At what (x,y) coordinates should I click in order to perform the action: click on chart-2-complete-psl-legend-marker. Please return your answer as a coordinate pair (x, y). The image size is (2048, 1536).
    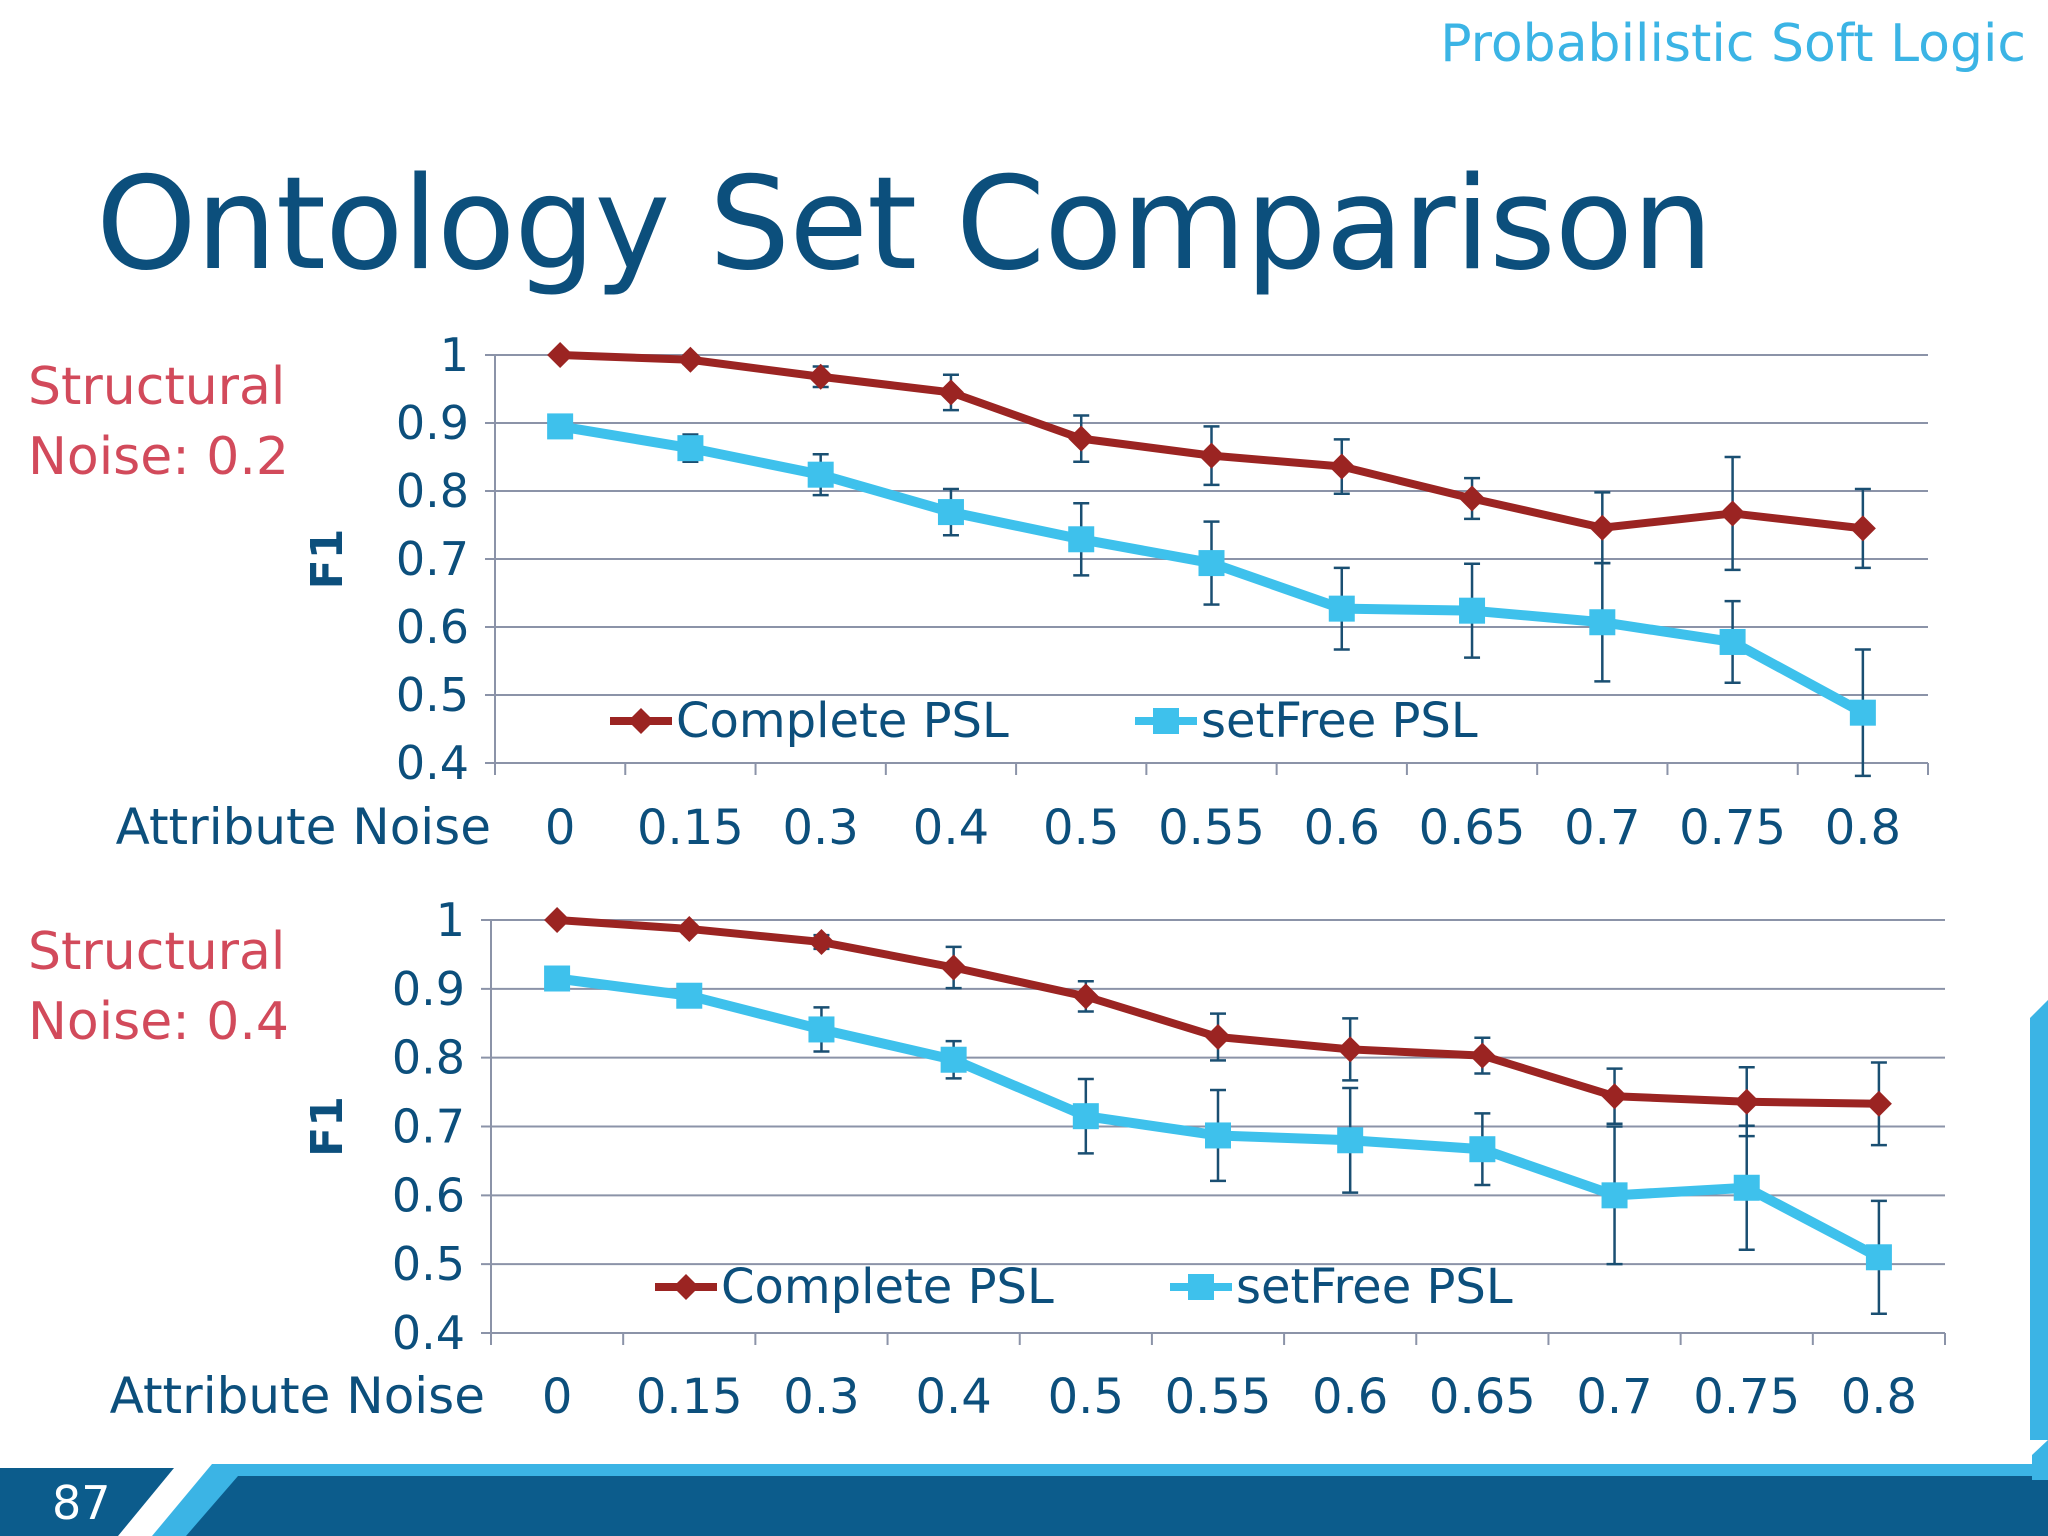
    Looking at the image, I should click on (686, 1287).